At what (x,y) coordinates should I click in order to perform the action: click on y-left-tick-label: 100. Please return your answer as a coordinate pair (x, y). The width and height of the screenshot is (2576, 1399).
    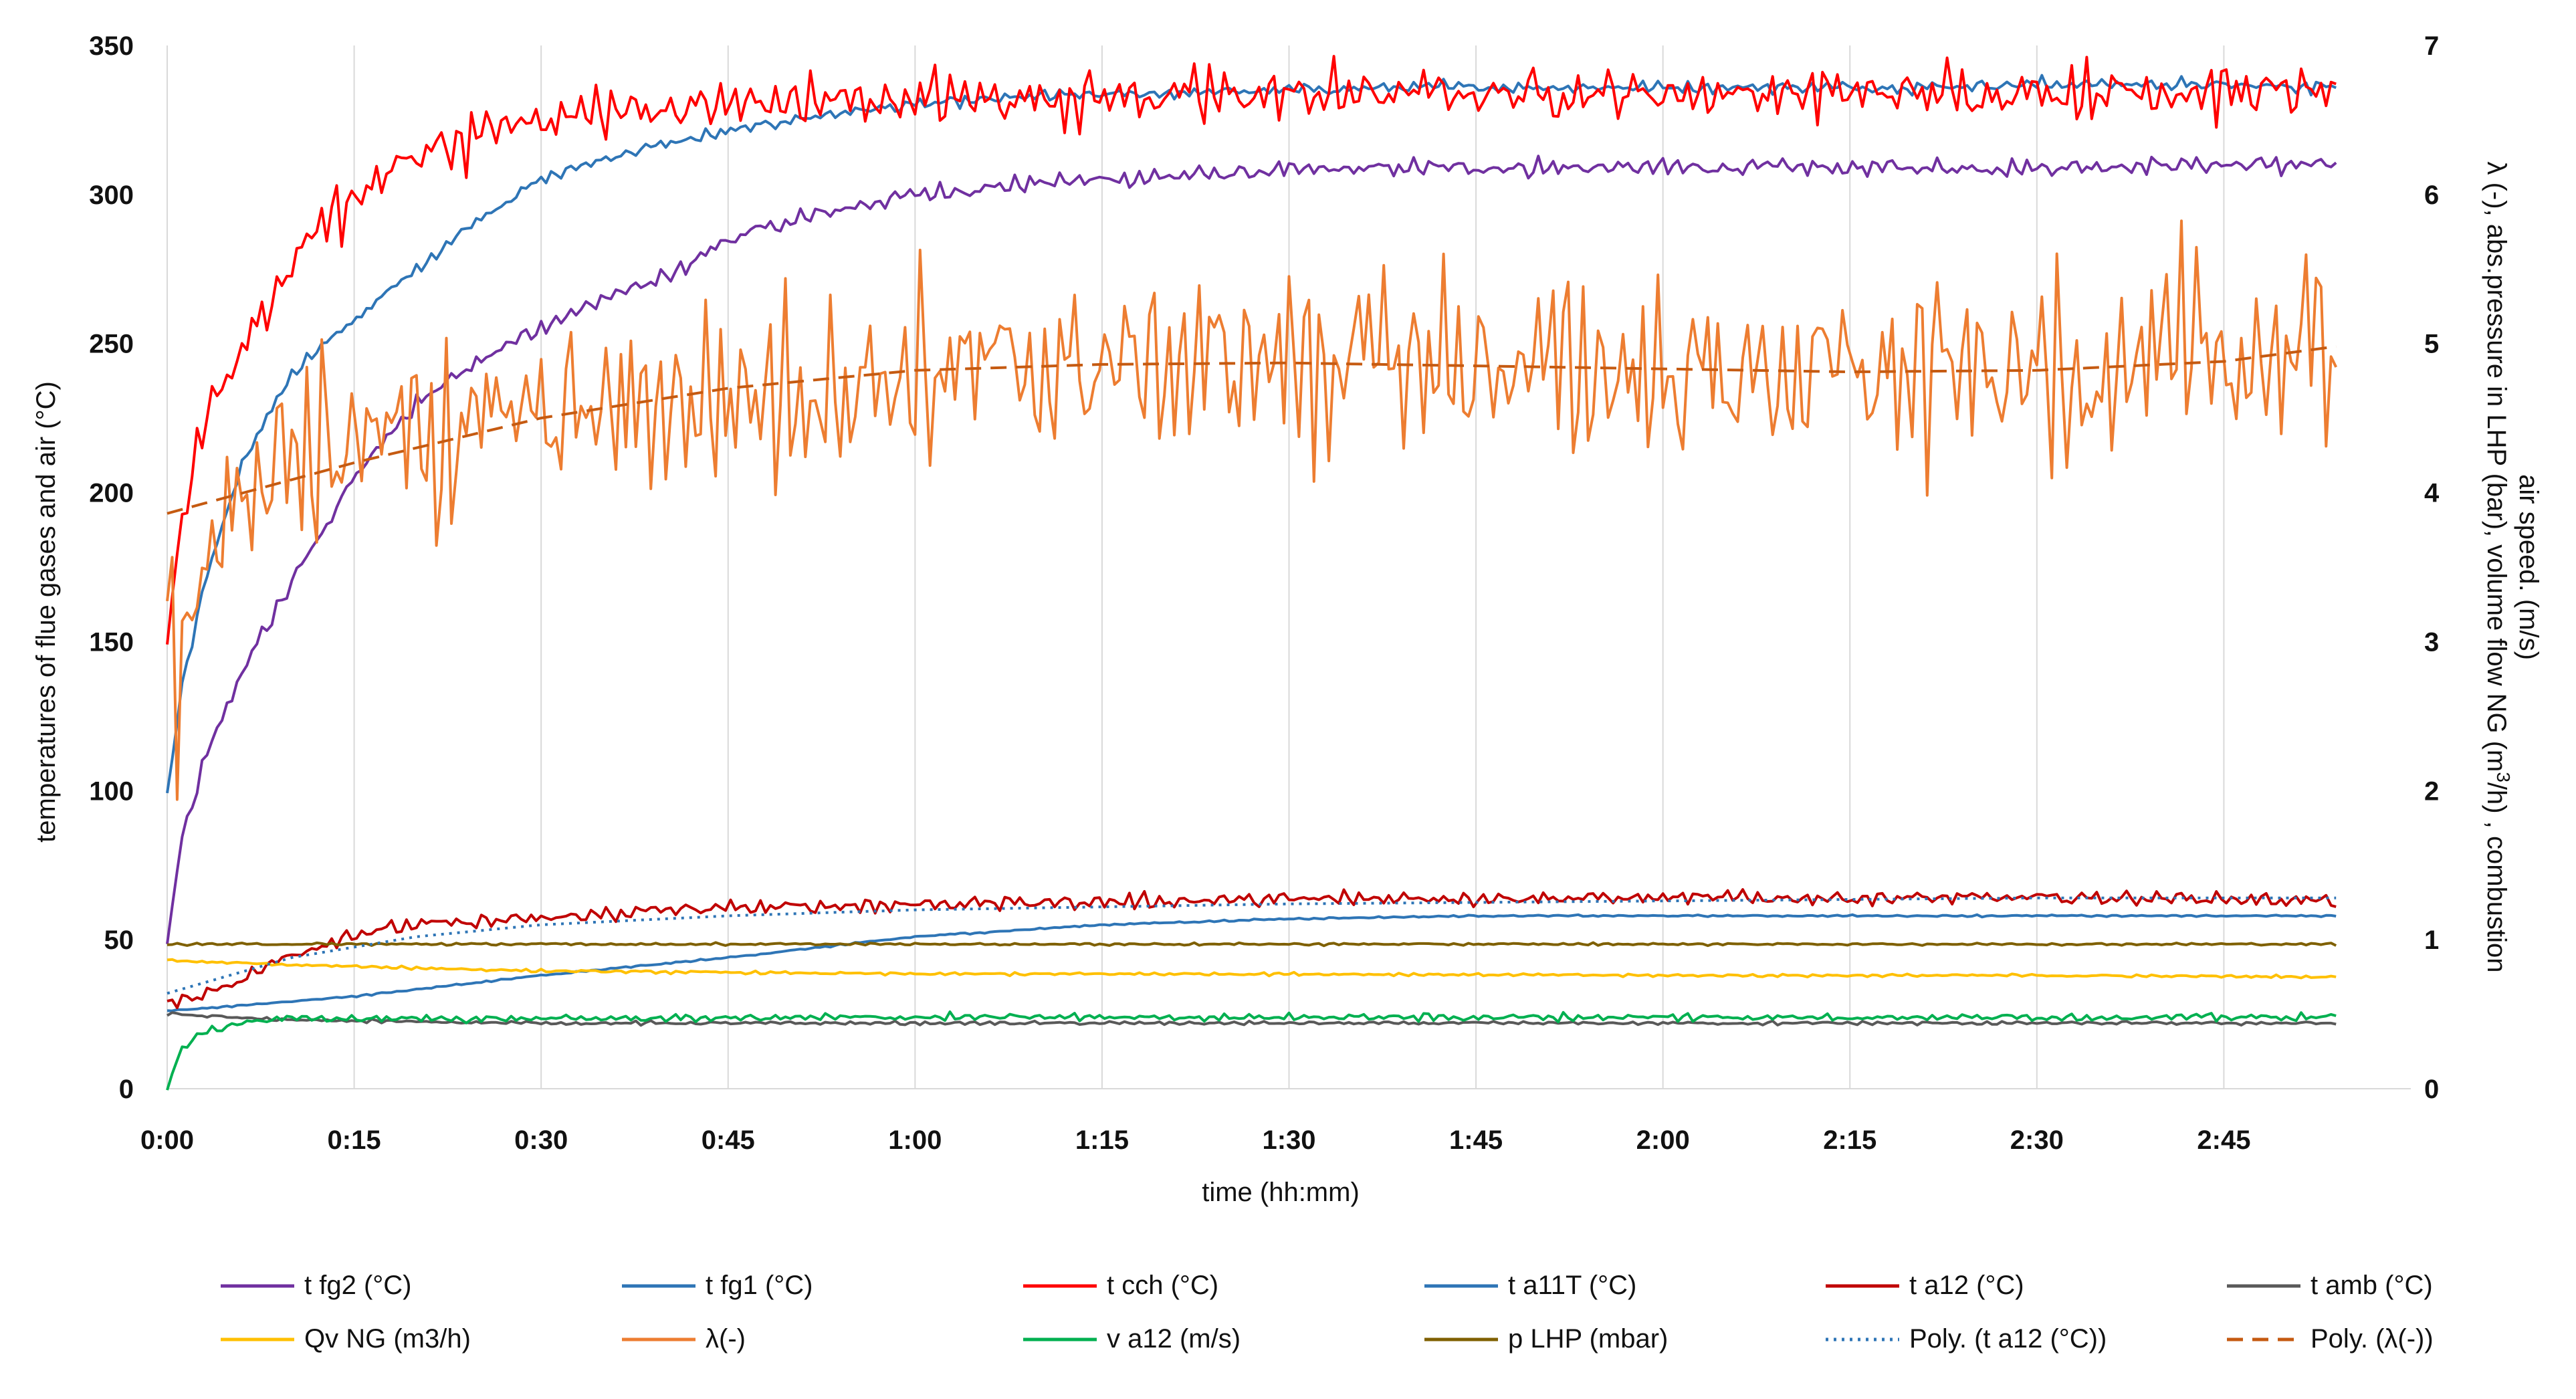
    Looking at the image, I should click on (112, 791).